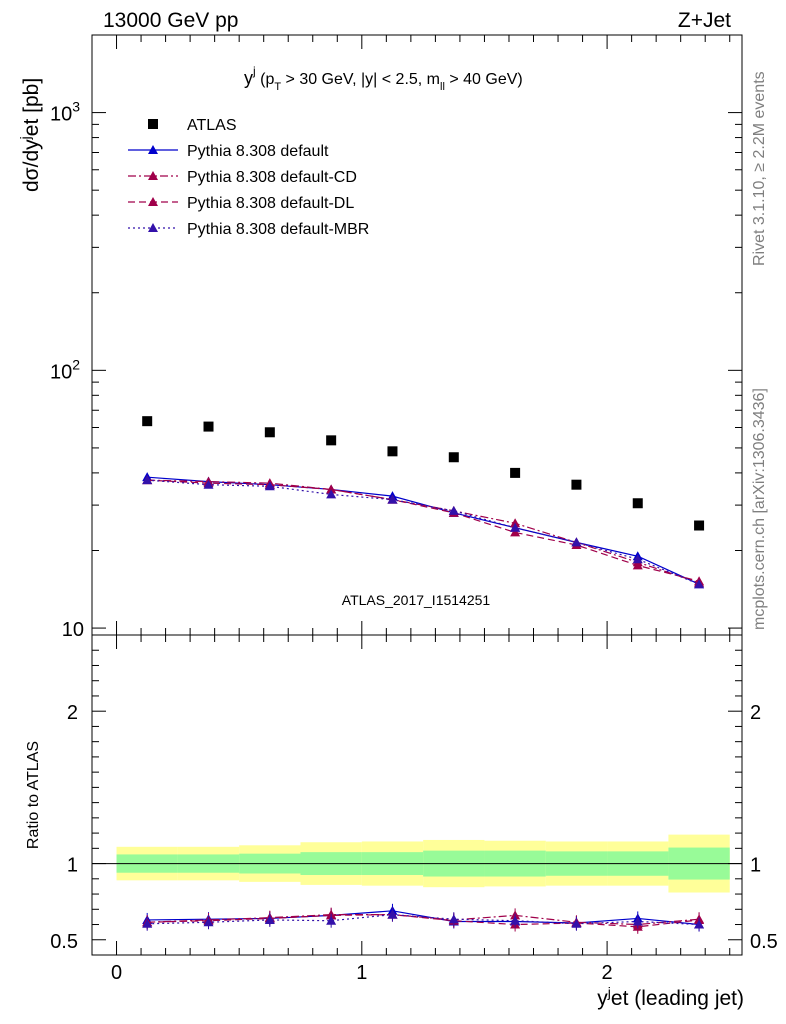 This screenshot has width=786, height=1024. I want to click on main-y-tick-label: 10³, so click(65, 112).